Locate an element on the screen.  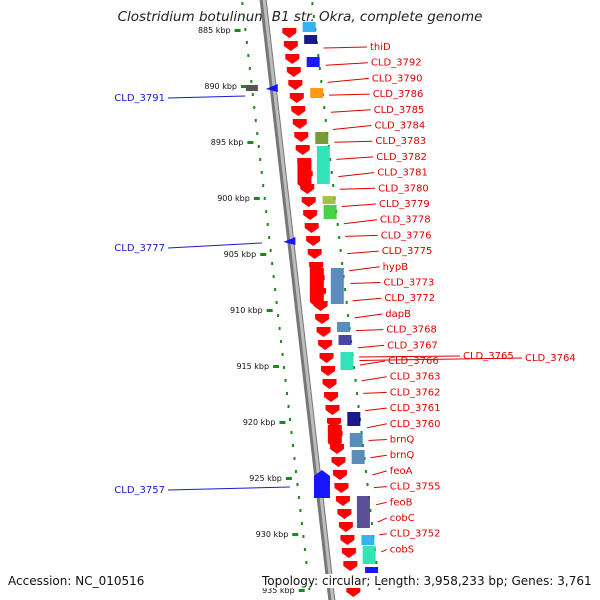
axis-tick-label: 895 kbp is located at coordinates (227, 142).